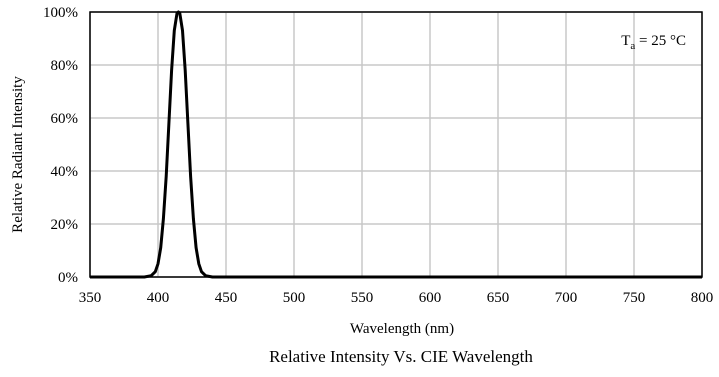 Image resolution: width=719 pixels, height=377 pixels. I want to click on y-axis-label: Relative Radiant Intensity, so click(18, 154).